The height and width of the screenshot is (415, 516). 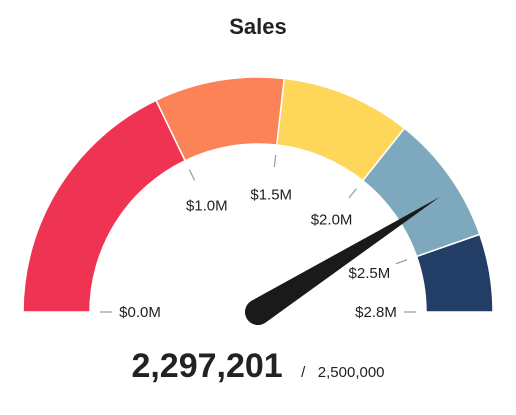 What do you see at coordinates (376, 312) in the screenshot?
I see `tick-label-6: $2.8M` at bounding box center [376, 312].